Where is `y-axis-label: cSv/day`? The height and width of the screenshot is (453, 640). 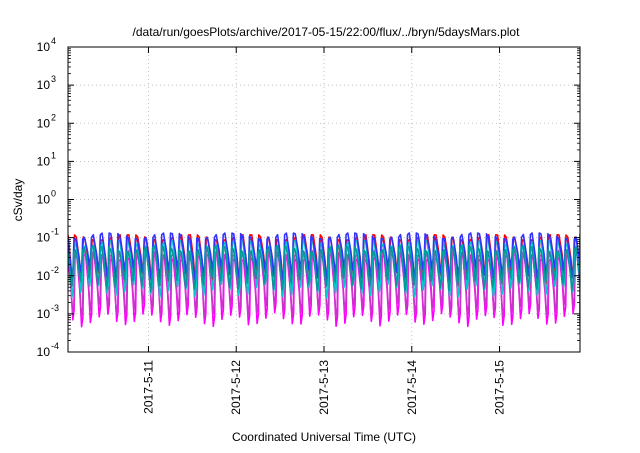 y-axis-label: cSv/day is located at coordinates (18, 200).